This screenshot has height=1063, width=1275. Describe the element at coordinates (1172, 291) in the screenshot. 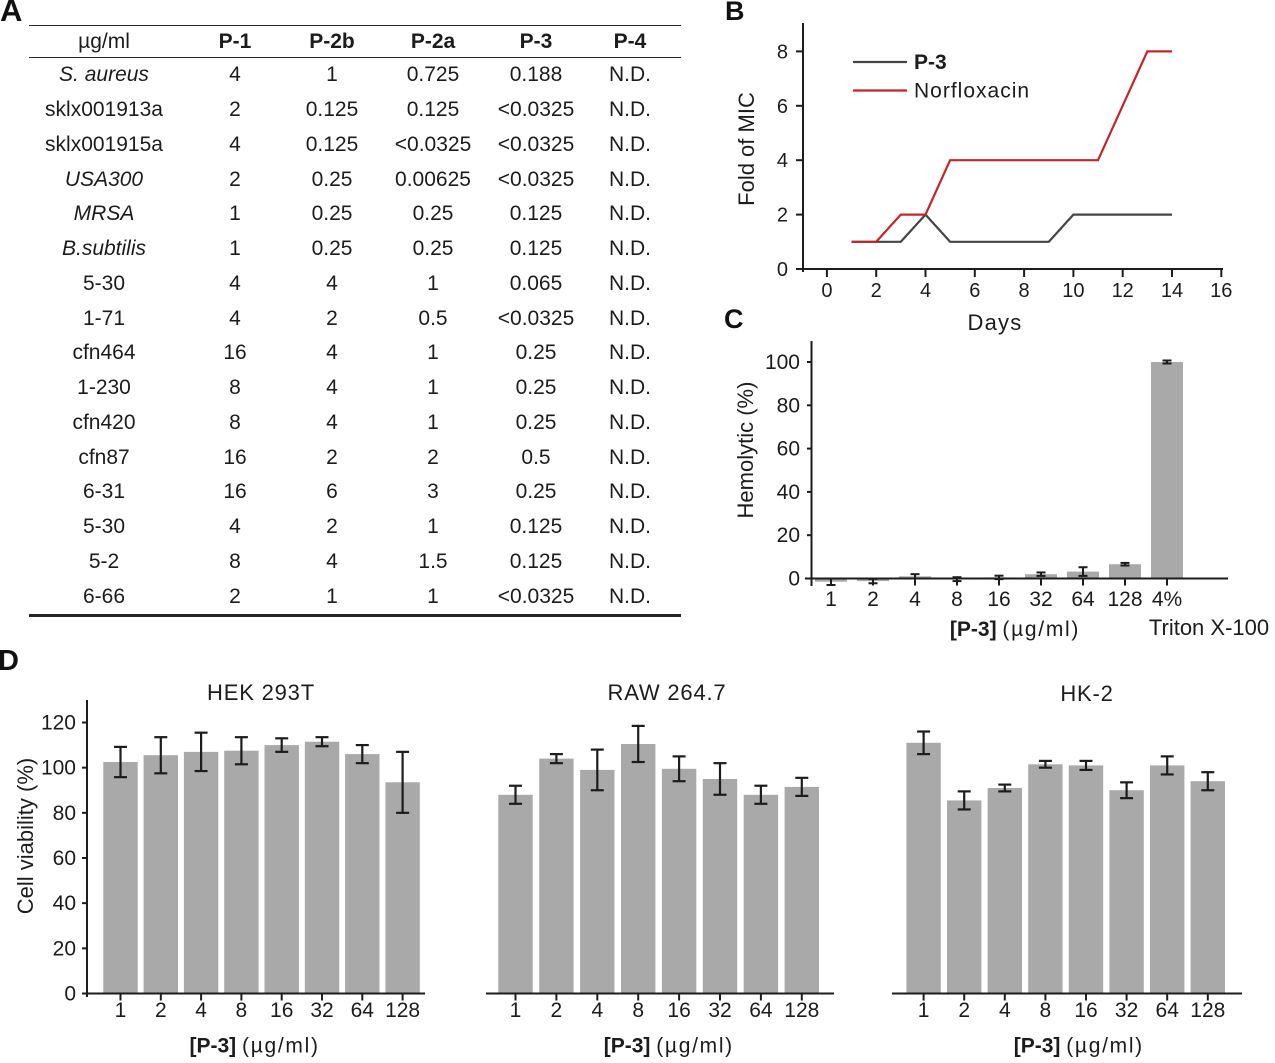

I see `svg-text: 14` at that location.